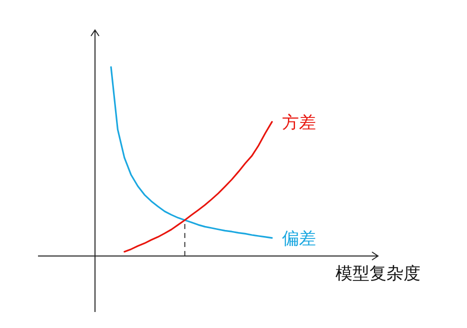 This screenshot has height=328, width=467. What do you see at coordinates (299, 238) in the screenshot?
I see `series-label: 偏差` at bounding box center [299, 238].